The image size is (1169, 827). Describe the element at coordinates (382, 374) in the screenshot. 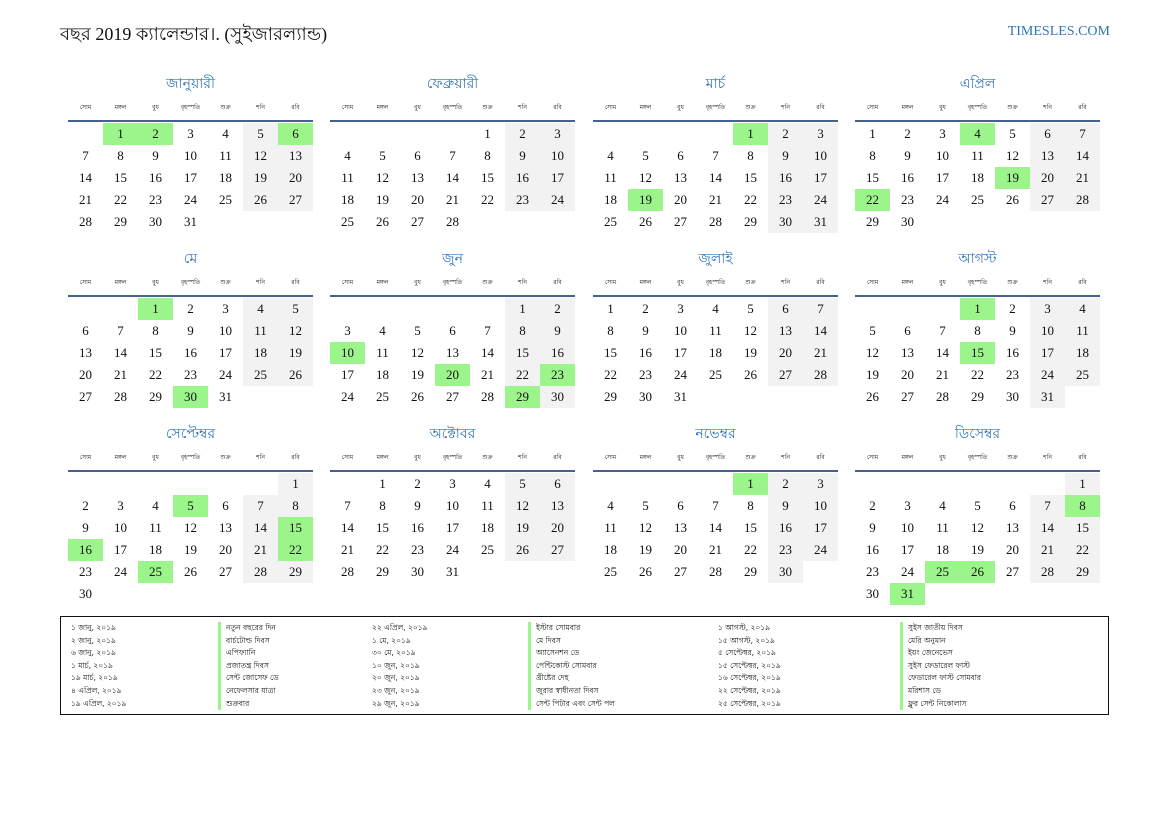

I see `day-cell: 18` at that location.